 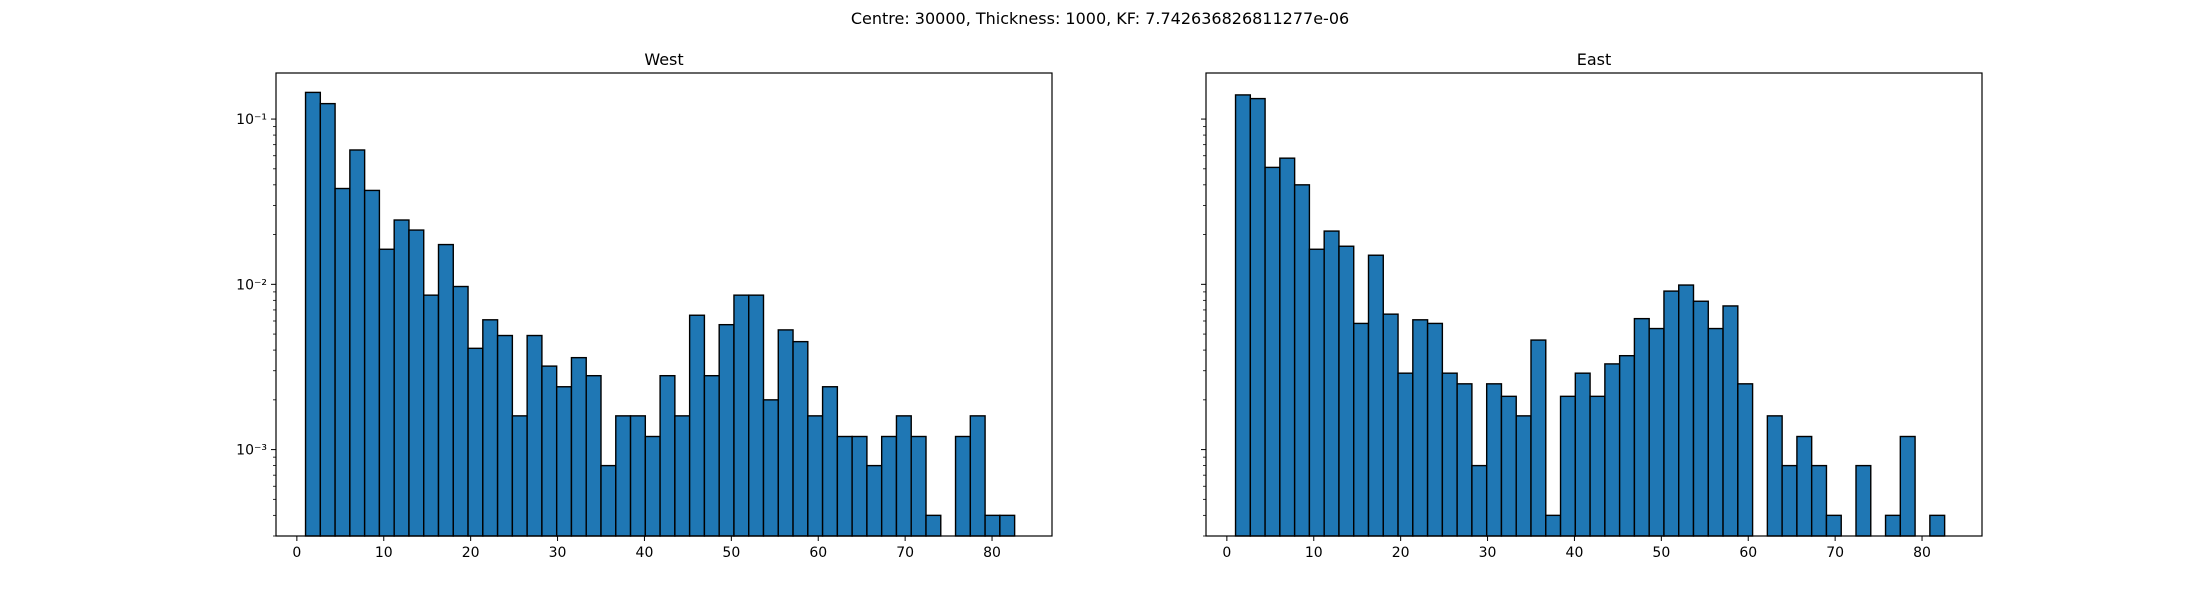 What do you see at coordinates (1594, 59) in the screenshot?
I see `subplot-title: East` at bounding box center [1594, 59].